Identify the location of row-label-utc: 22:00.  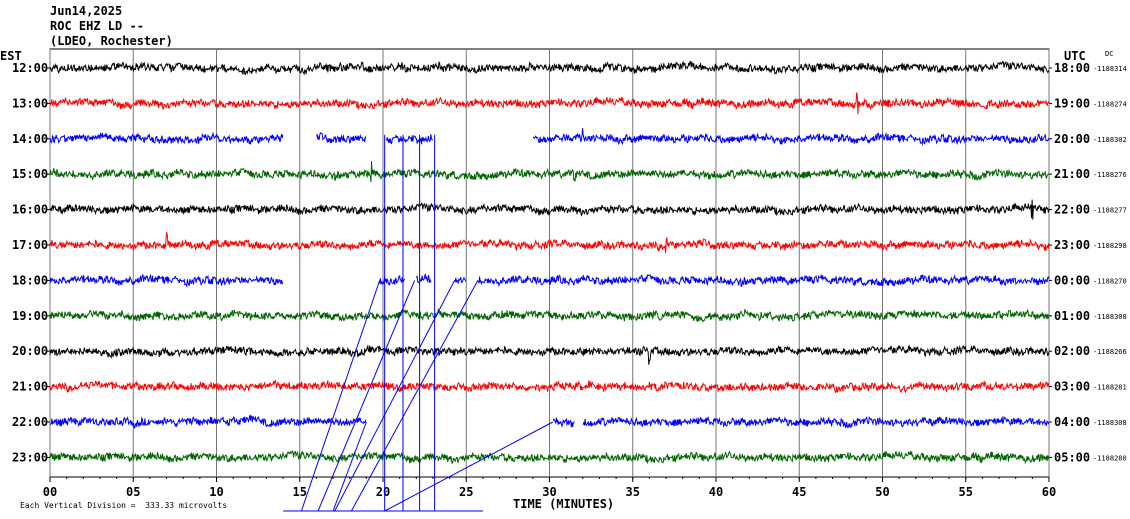
(1072, 210).